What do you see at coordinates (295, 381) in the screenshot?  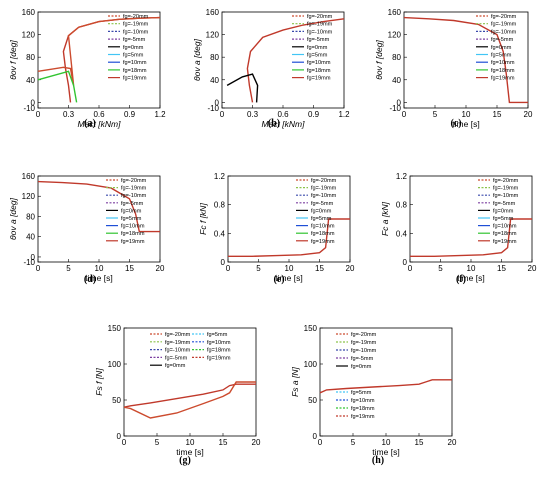 I see `y-axis-label: Fs a [N]` at bounding box center [295, 381].